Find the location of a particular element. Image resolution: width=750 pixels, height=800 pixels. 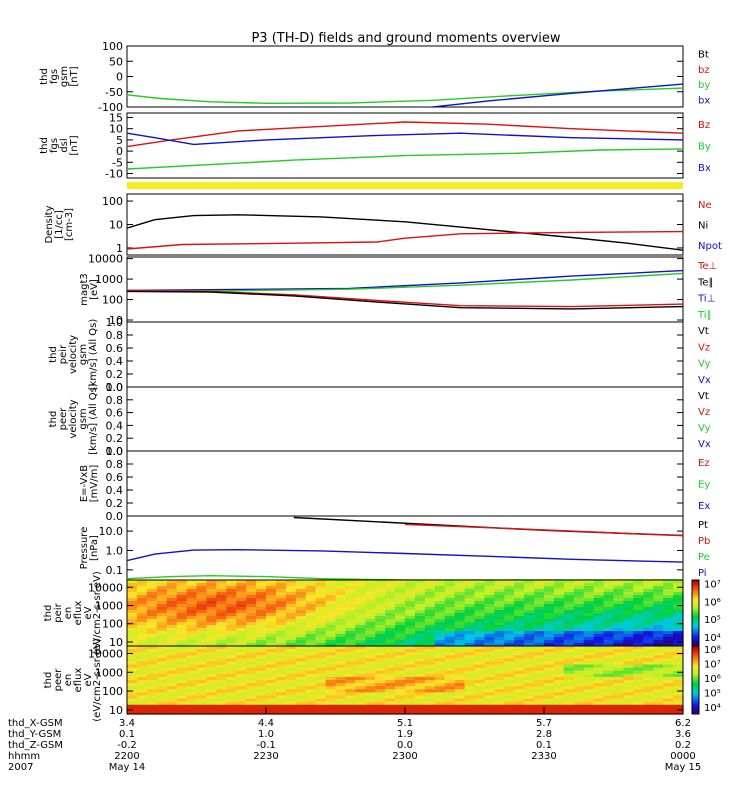

y-tick-label: 1.0 is located at coordinates (115, 451).